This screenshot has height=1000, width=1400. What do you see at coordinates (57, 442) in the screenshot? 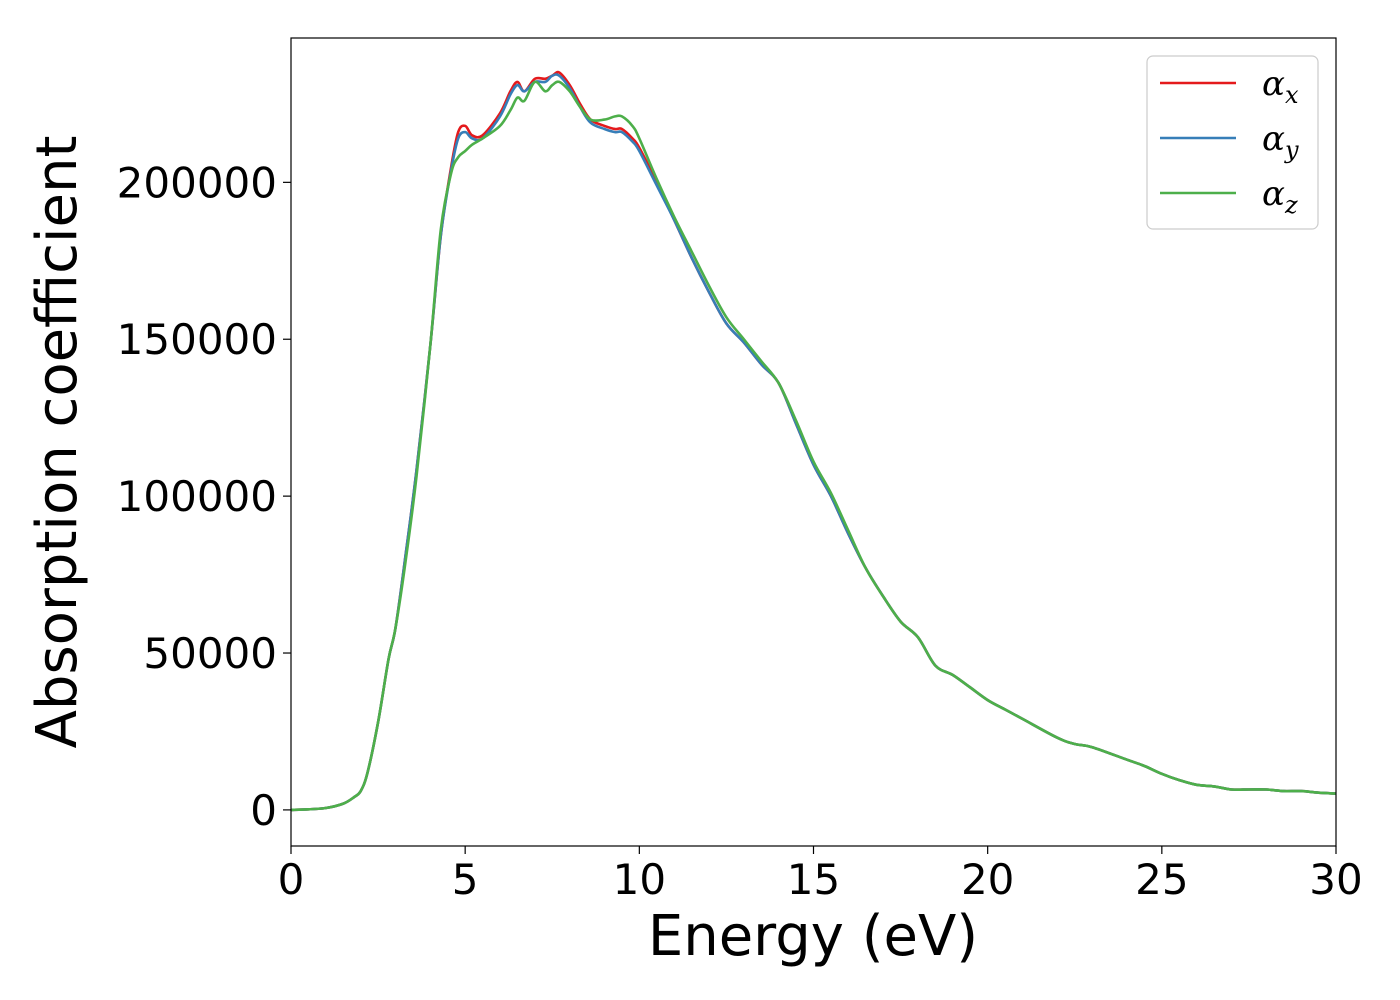
I see `y-axis-title: Absorption coefficient` at bounding box center [57, 442].